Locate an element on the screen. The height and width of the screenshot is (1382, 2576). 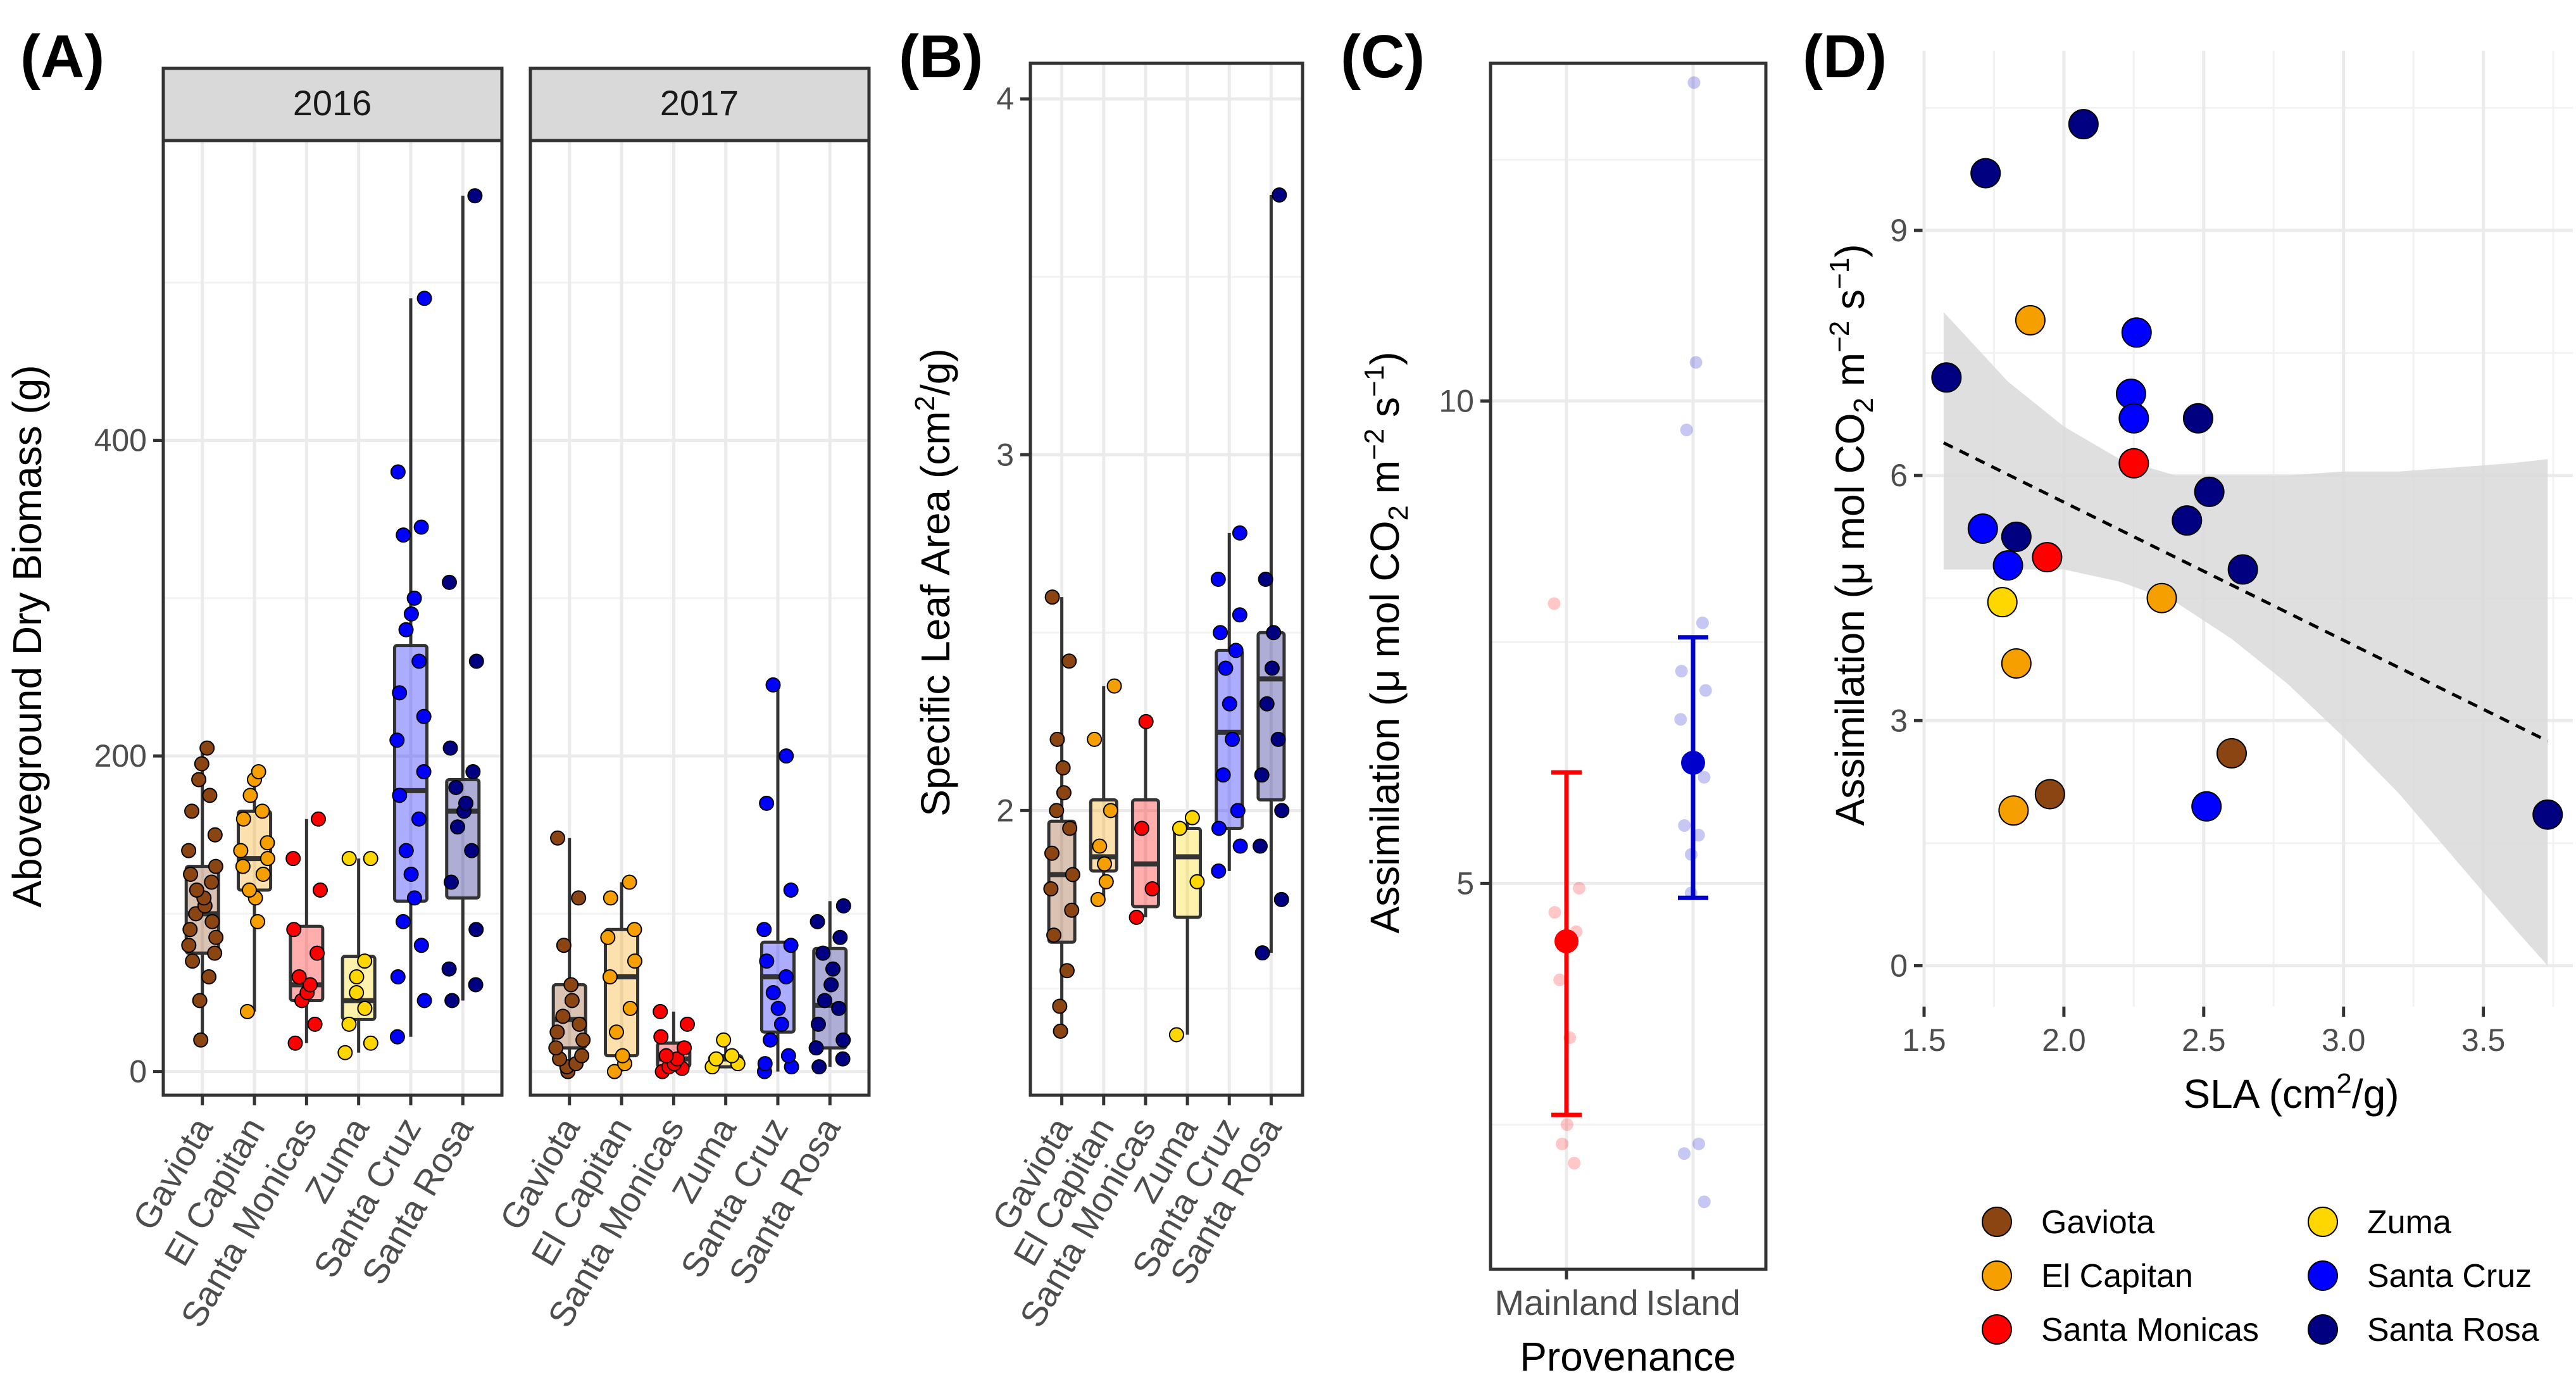
y-tick-label: 3 is located at coordinates (1899, 721).